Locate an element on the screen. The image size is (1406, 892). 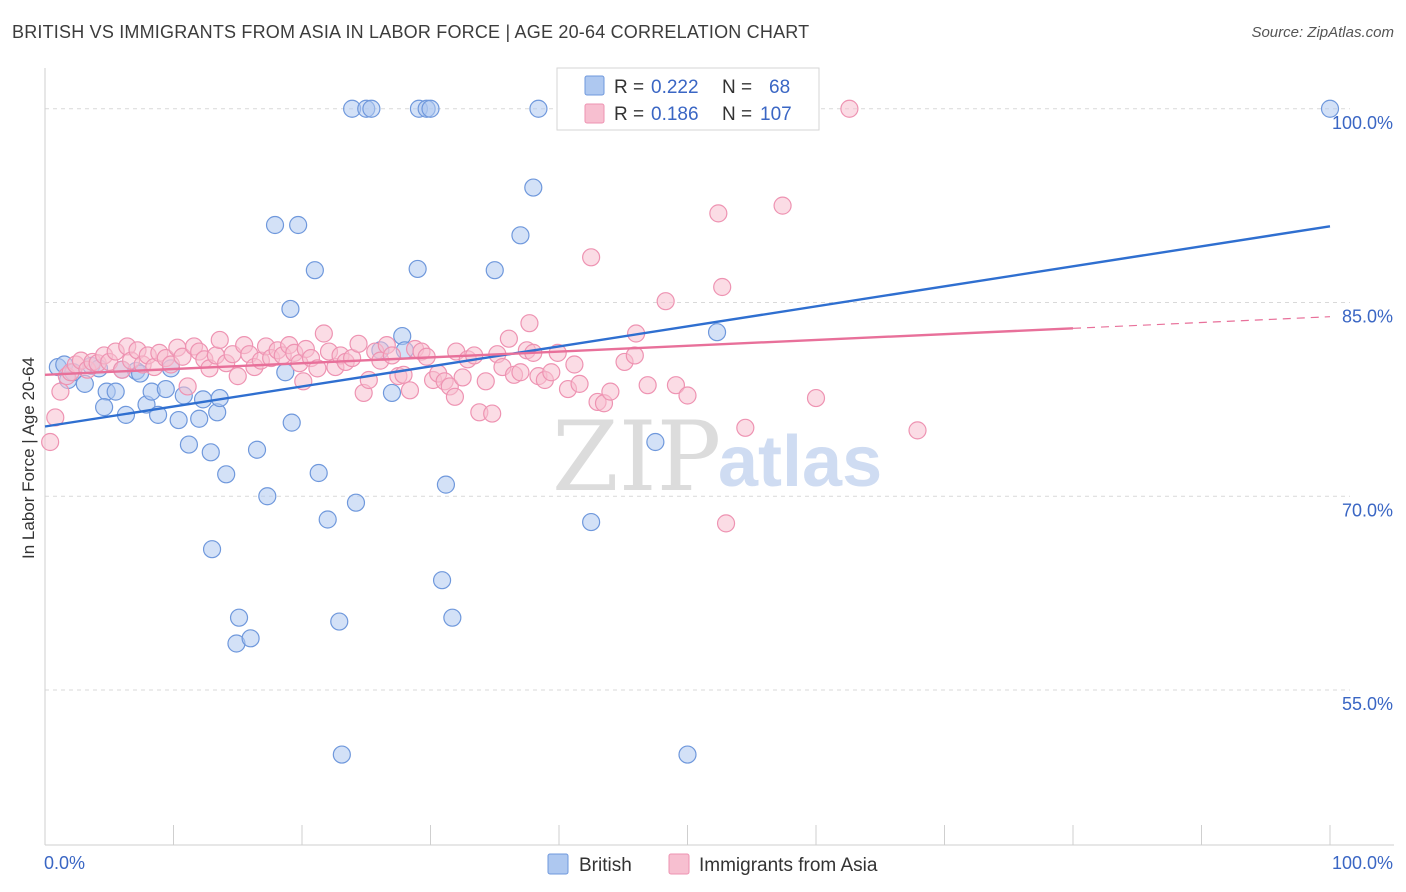
x-tick-label-1: 100.0% is located at coordinates (1362, 863).